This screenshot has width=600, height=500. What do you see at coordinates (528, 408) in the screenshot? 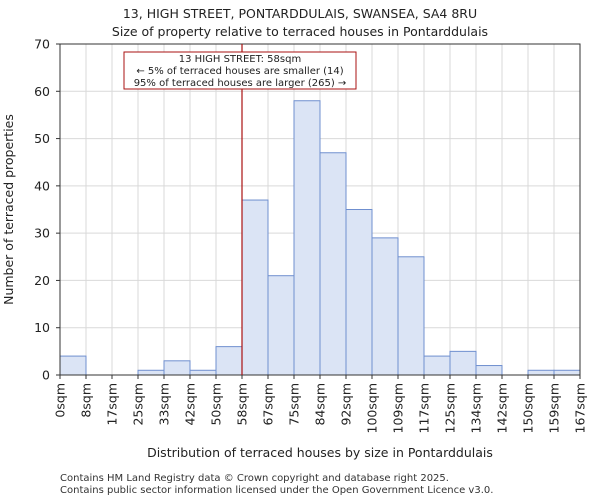
I see `x-tick-label: 150sqm` at bounding box center [528, 408].